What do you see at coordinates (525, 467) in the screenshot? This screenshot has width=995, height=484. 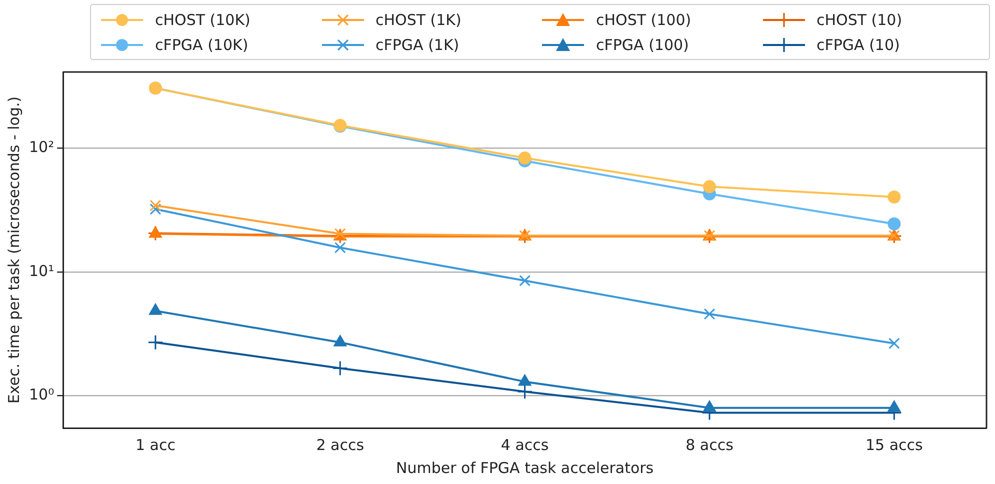 I see `x-axis-title: Number of FPGA task accelerators` at bounding box center [525, 467].